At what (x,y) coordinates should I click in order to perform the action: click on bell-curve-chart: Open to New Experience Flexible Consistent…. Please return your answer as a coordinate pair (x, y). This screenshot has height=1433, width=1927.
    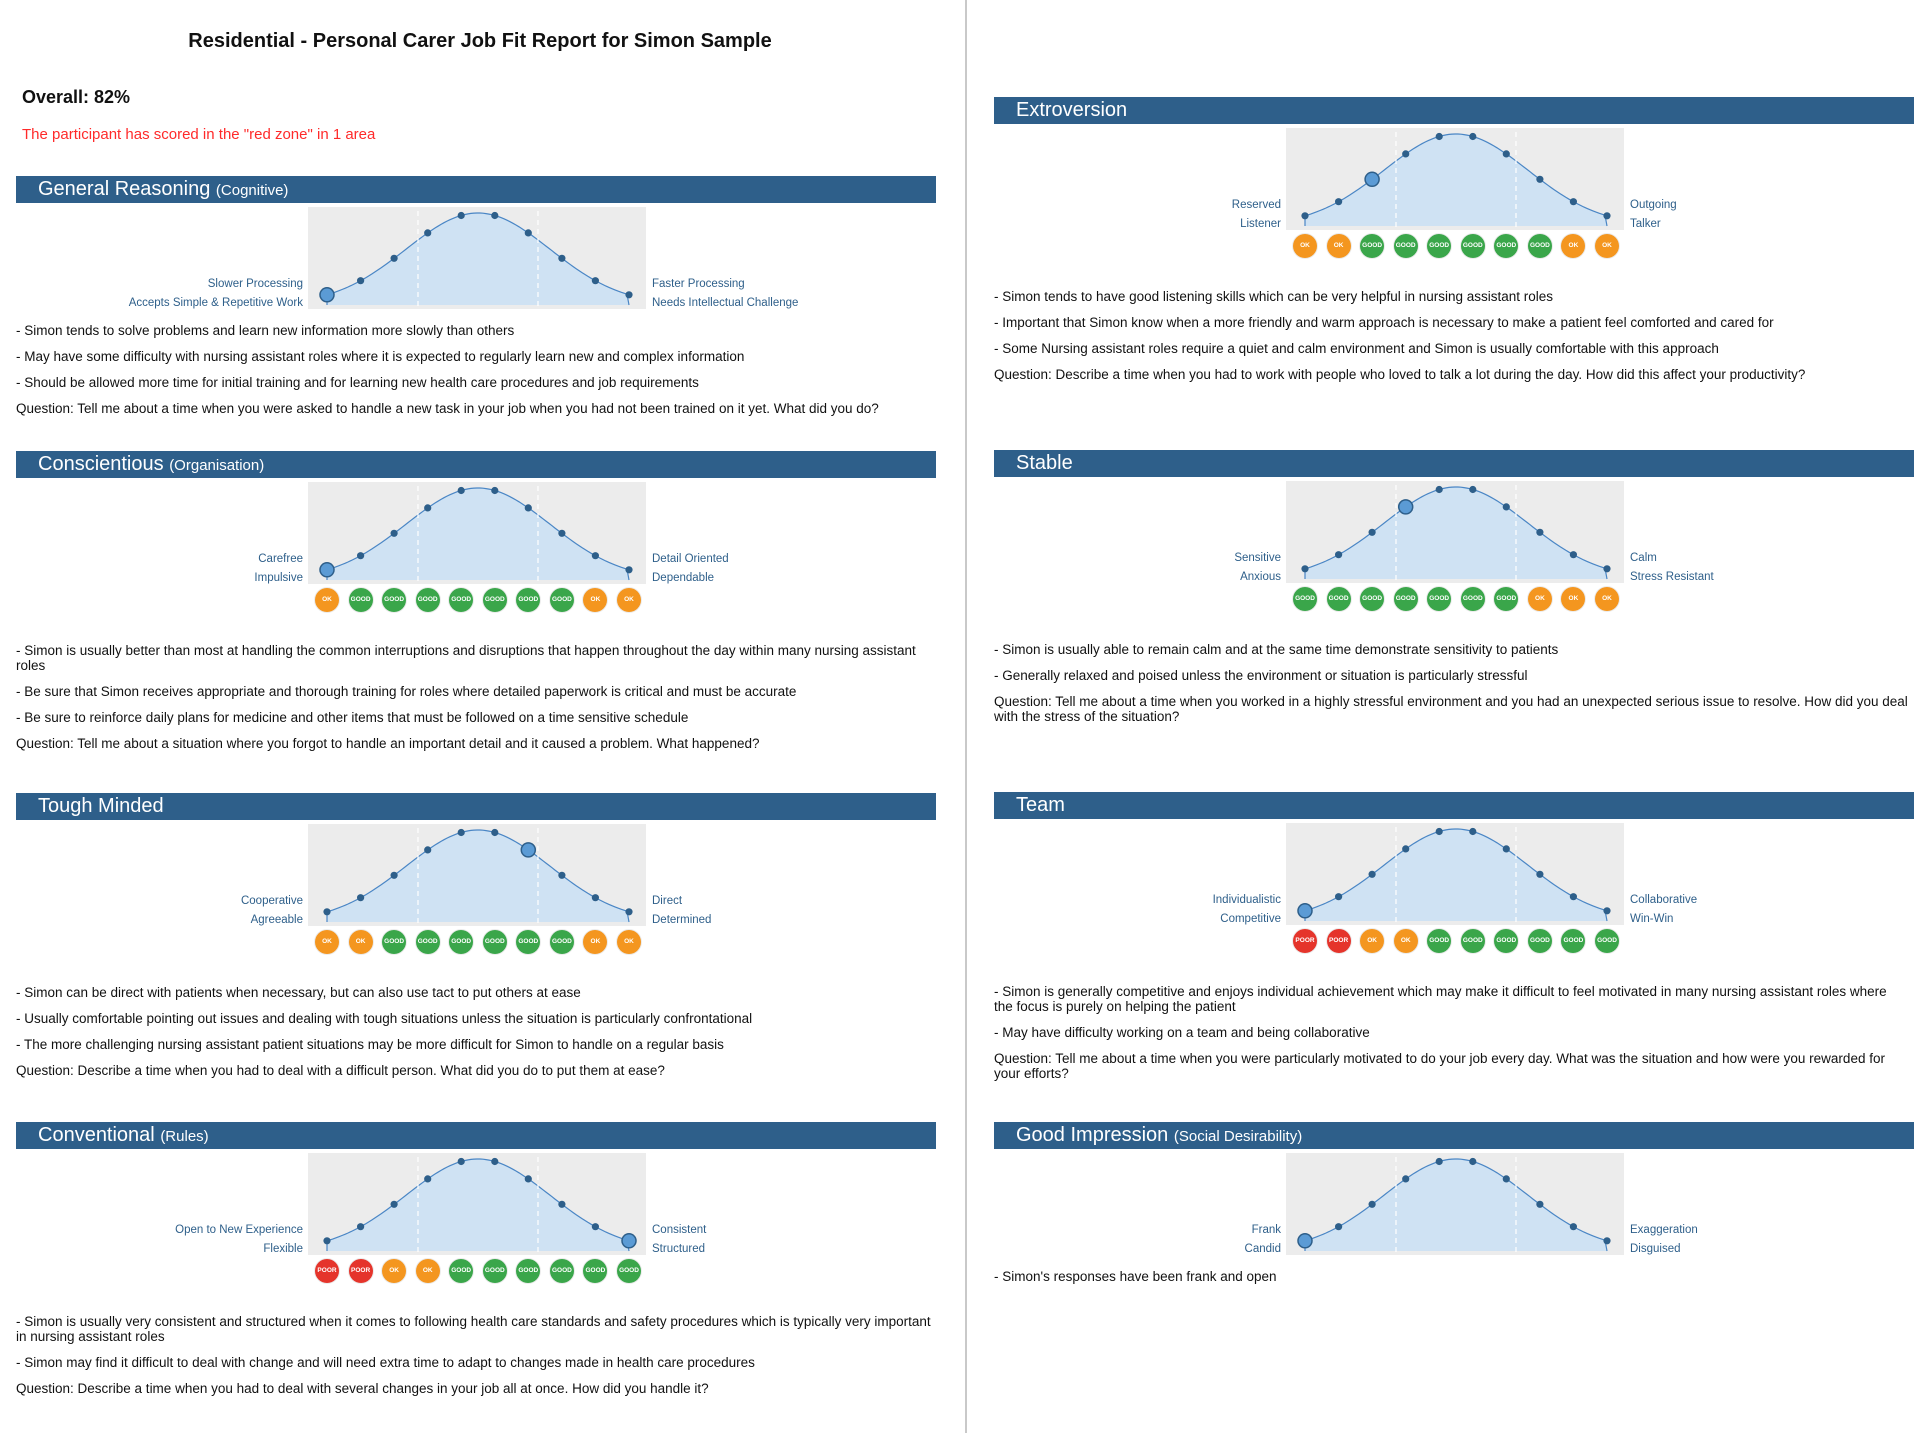
    Looking at the image, I should click on (476, 1204).